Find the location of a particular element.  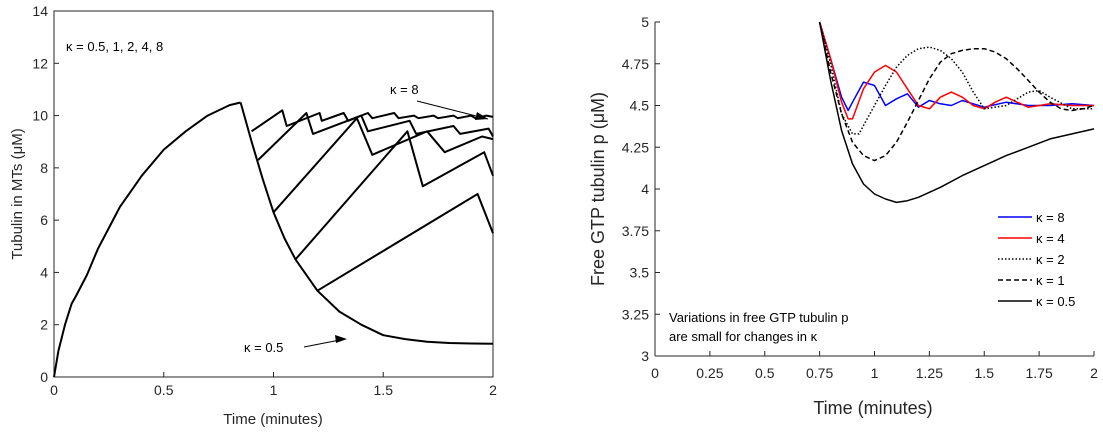

x-axis-right: 0 0.25 0.5 0.75 1 1.25 1.5 1.75 2 is located at coordinates (874, 366).